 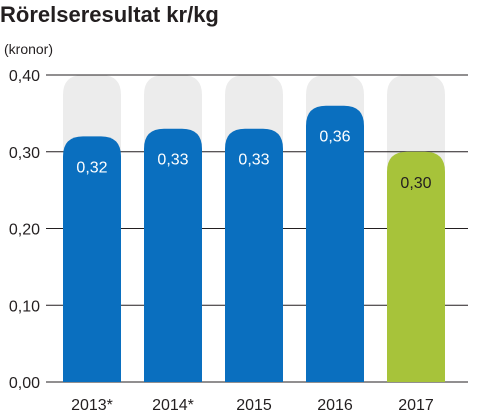 I want to click on x-category-label: 2016, so click(x=335, y=405).